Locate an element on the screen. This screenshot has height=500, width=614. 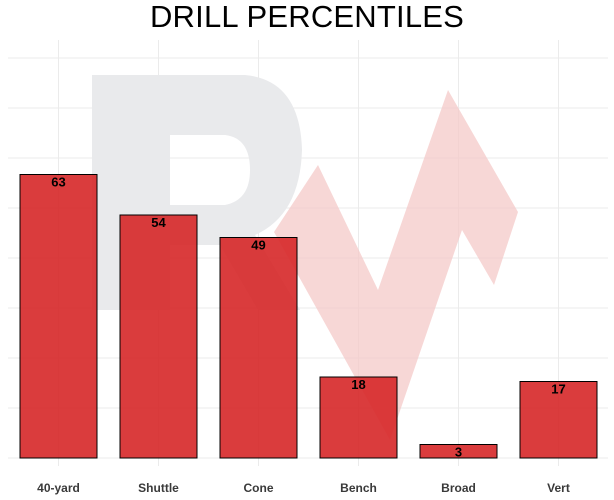
bar-shuttle is located at coordinates (158, 336).